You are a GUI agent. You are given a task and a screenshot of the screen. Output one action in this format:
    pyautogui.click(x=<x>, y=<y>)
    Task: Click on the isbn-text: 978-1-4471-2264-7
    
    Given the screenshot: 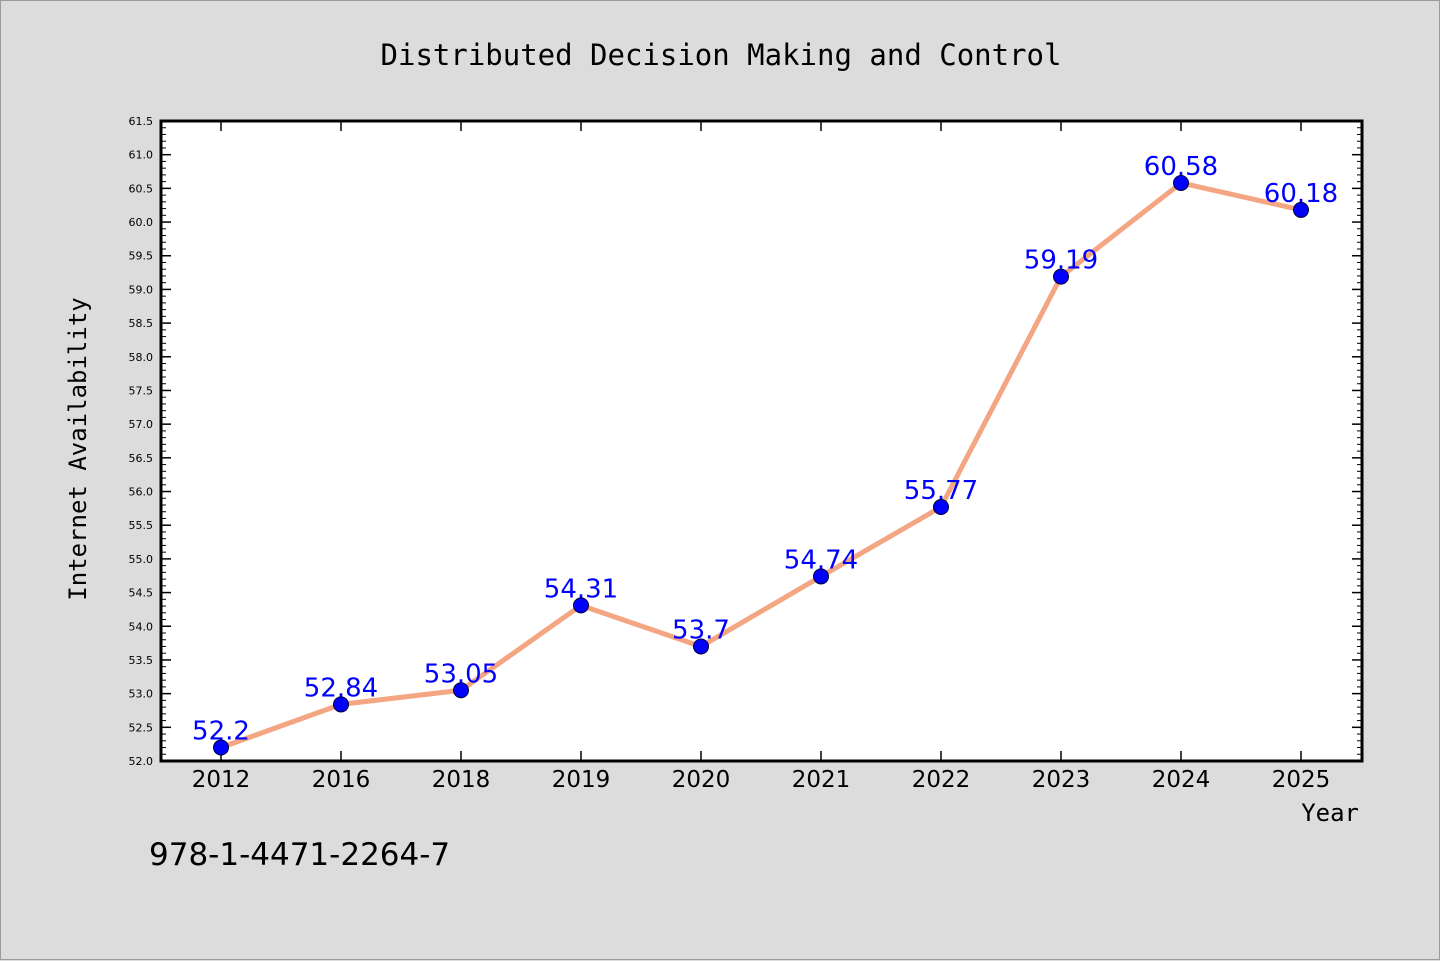 What is the action you would take?
    pyautogui.click(x=299, y=855)
    